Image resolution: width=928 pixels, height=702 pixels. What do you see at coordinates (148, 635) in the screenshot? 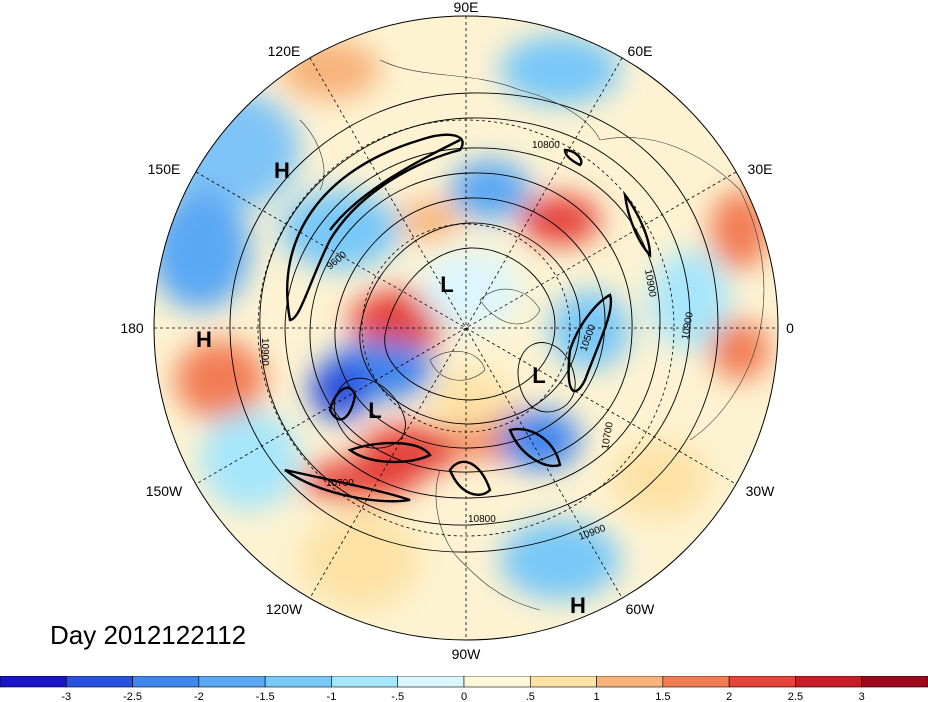
I see `plot-title: Day 2012122112` at bounding box center [148, 635].